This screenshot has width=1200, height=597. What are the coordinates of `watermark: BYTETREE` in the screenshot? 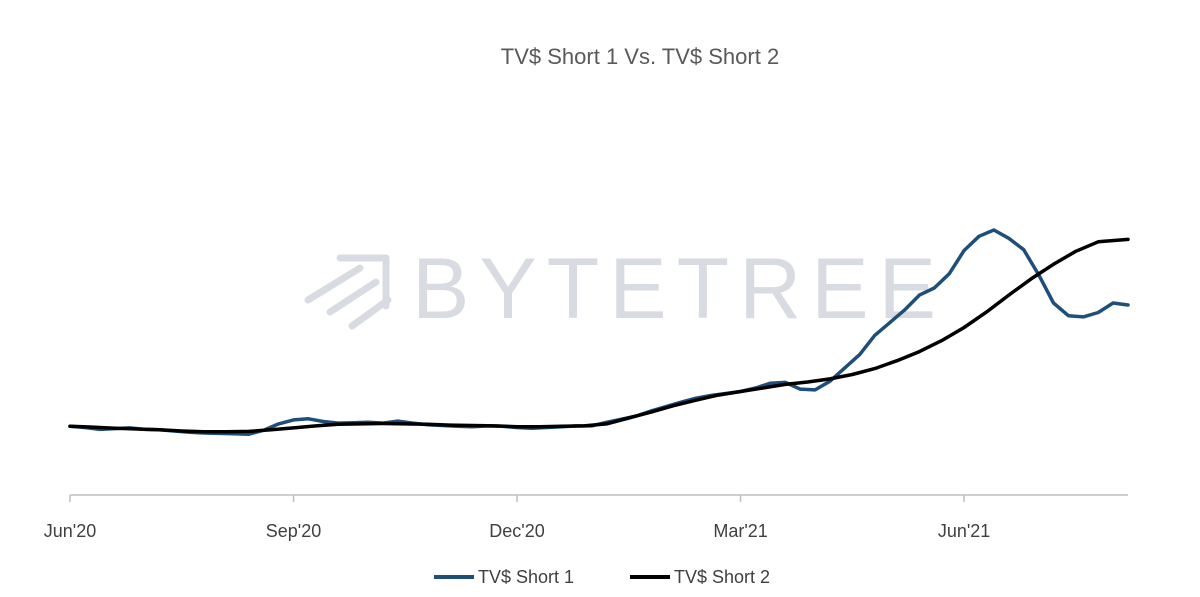 It's located at (625, 289).